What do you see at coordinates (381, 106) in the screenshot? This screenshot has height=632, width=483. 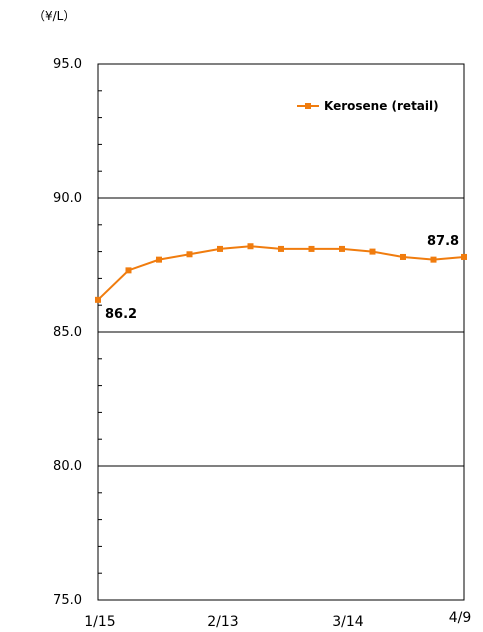 I see `legend-label: Kerosene (retail)` at bounding box center [381, 106].